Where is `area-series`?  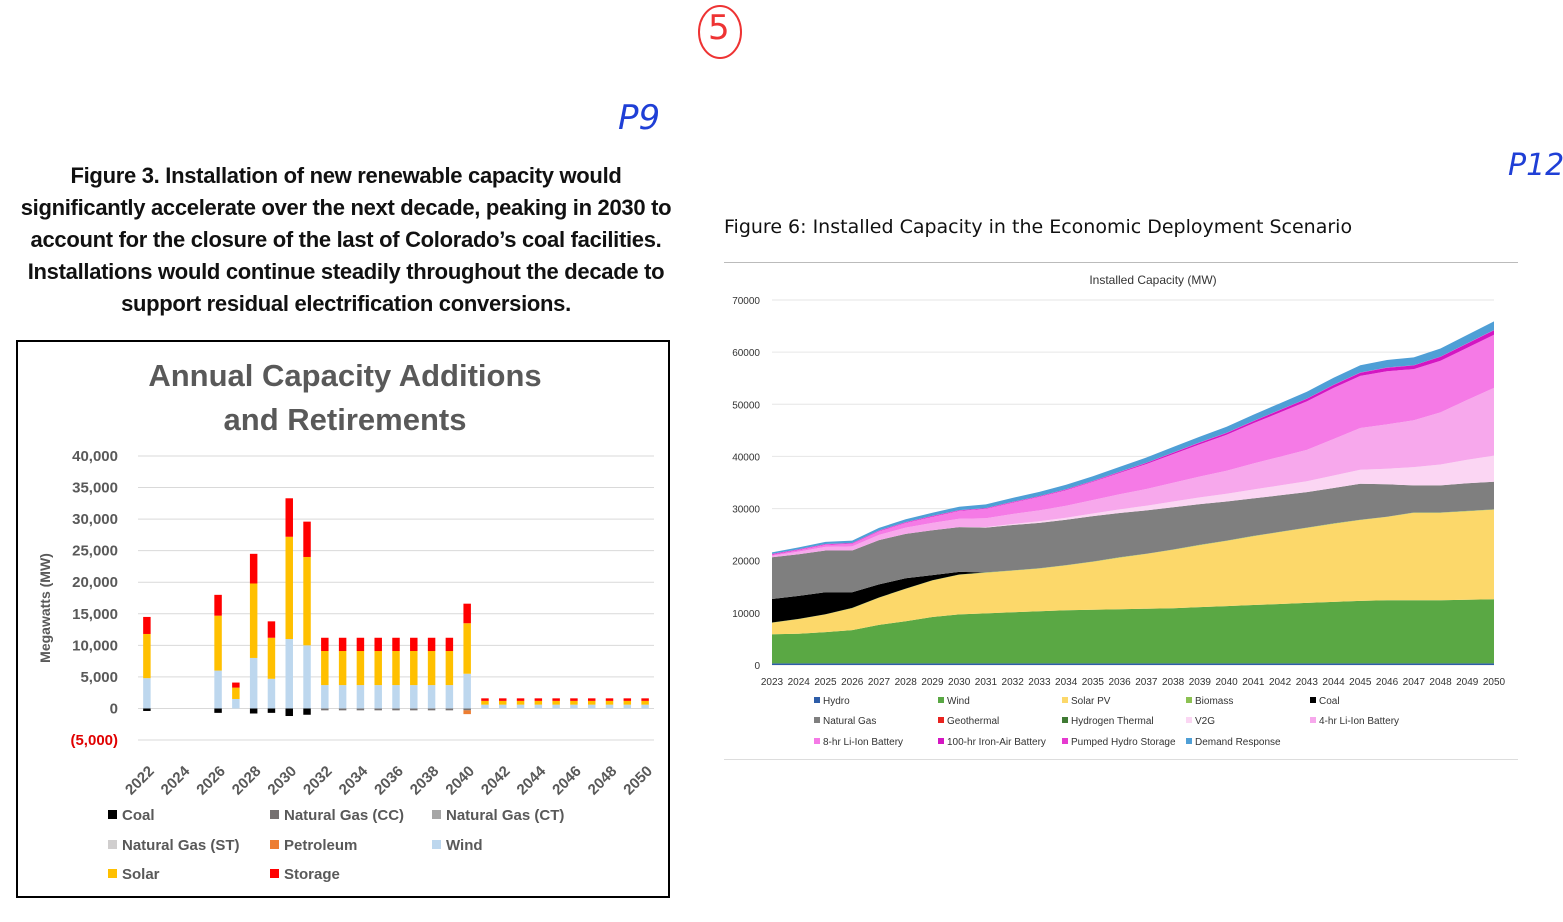
area-series is located at coordinates (1133, 572).